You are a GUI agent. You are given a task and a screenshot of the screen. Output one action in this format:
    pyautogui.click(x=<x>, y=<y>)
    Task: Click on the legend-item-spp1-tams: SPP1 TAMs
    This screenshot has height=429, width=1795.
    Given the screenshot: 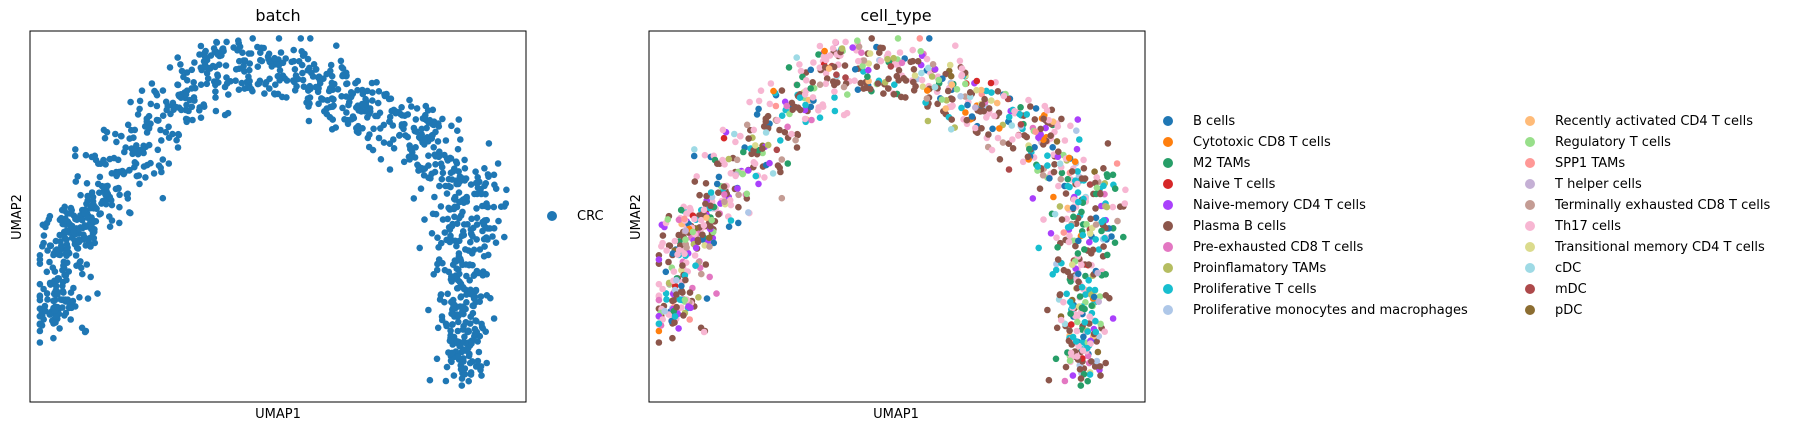 What is the action you would take?
    pyautogui.click(x=1575, y=163)
    